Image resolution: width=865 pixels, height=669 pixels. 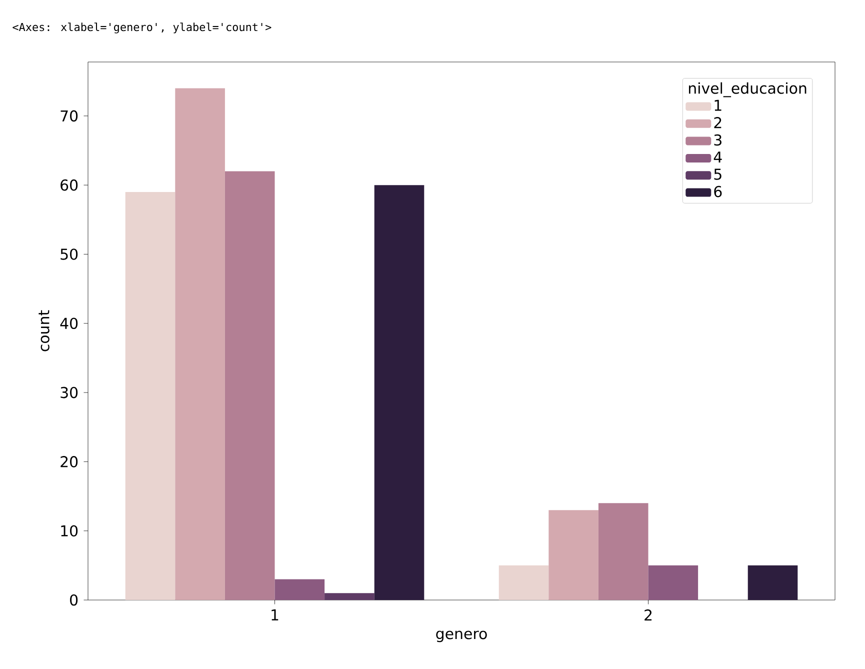 What do you see at coordinates (74, 600) in the screenshot?
I see `y-tick-label: 0` at bounding box center [74, 600].